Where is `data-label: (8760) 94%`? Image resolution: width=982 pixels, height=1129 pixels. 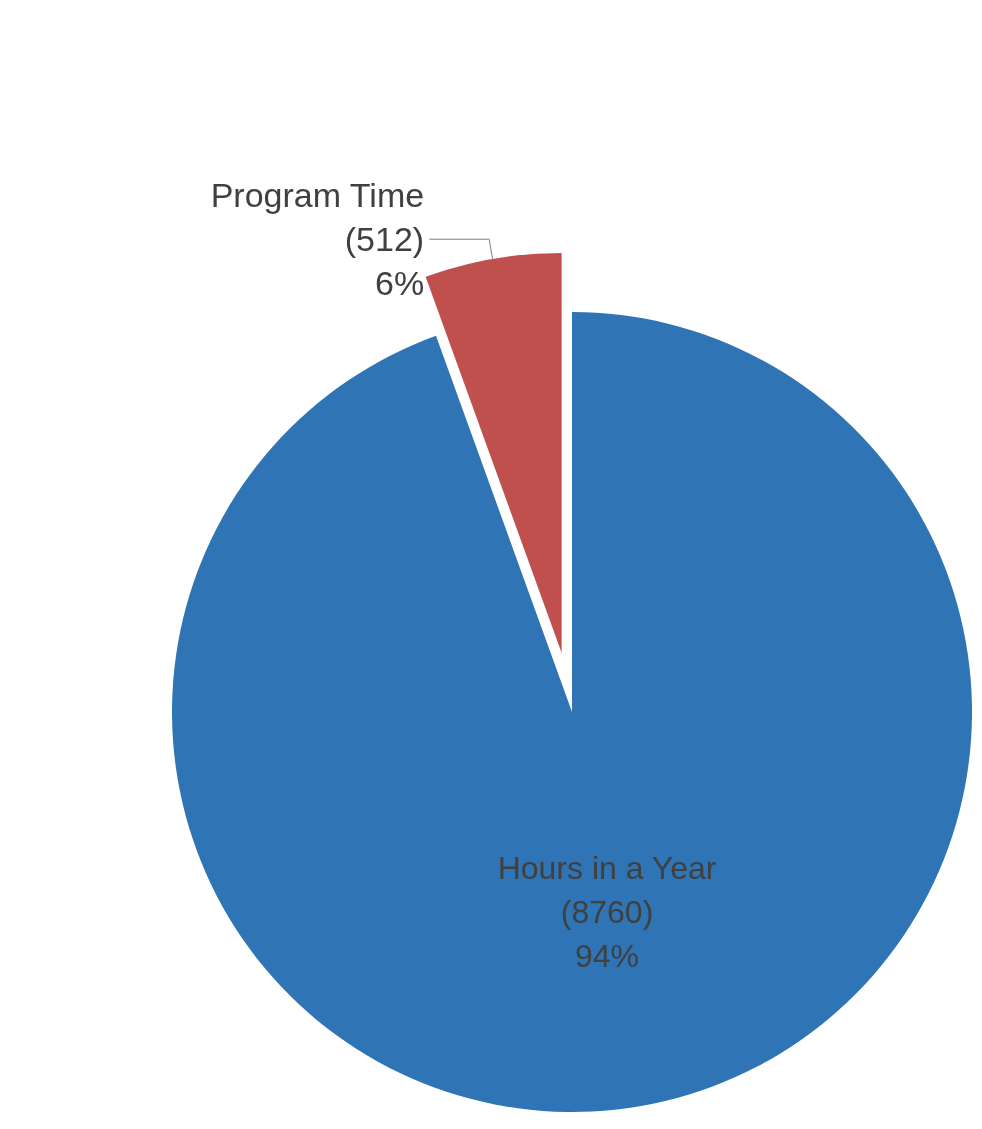
data-label: (8760) 94% is located at coordinates (607, 933).